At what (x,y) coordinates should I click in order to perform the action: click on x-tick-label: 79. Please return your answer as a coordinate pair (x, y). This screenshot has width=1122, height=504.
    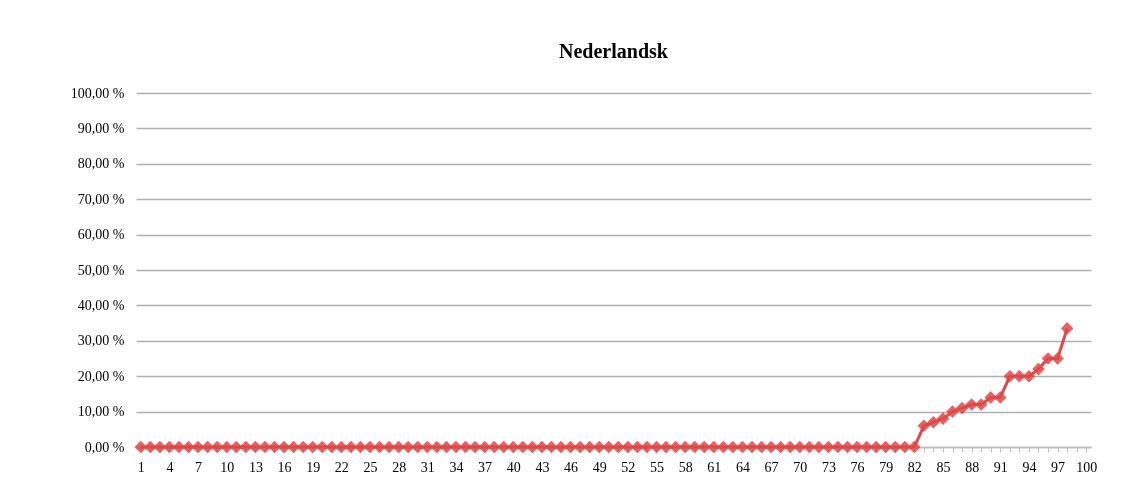
    Looking at the image, I should click on (886, 467).